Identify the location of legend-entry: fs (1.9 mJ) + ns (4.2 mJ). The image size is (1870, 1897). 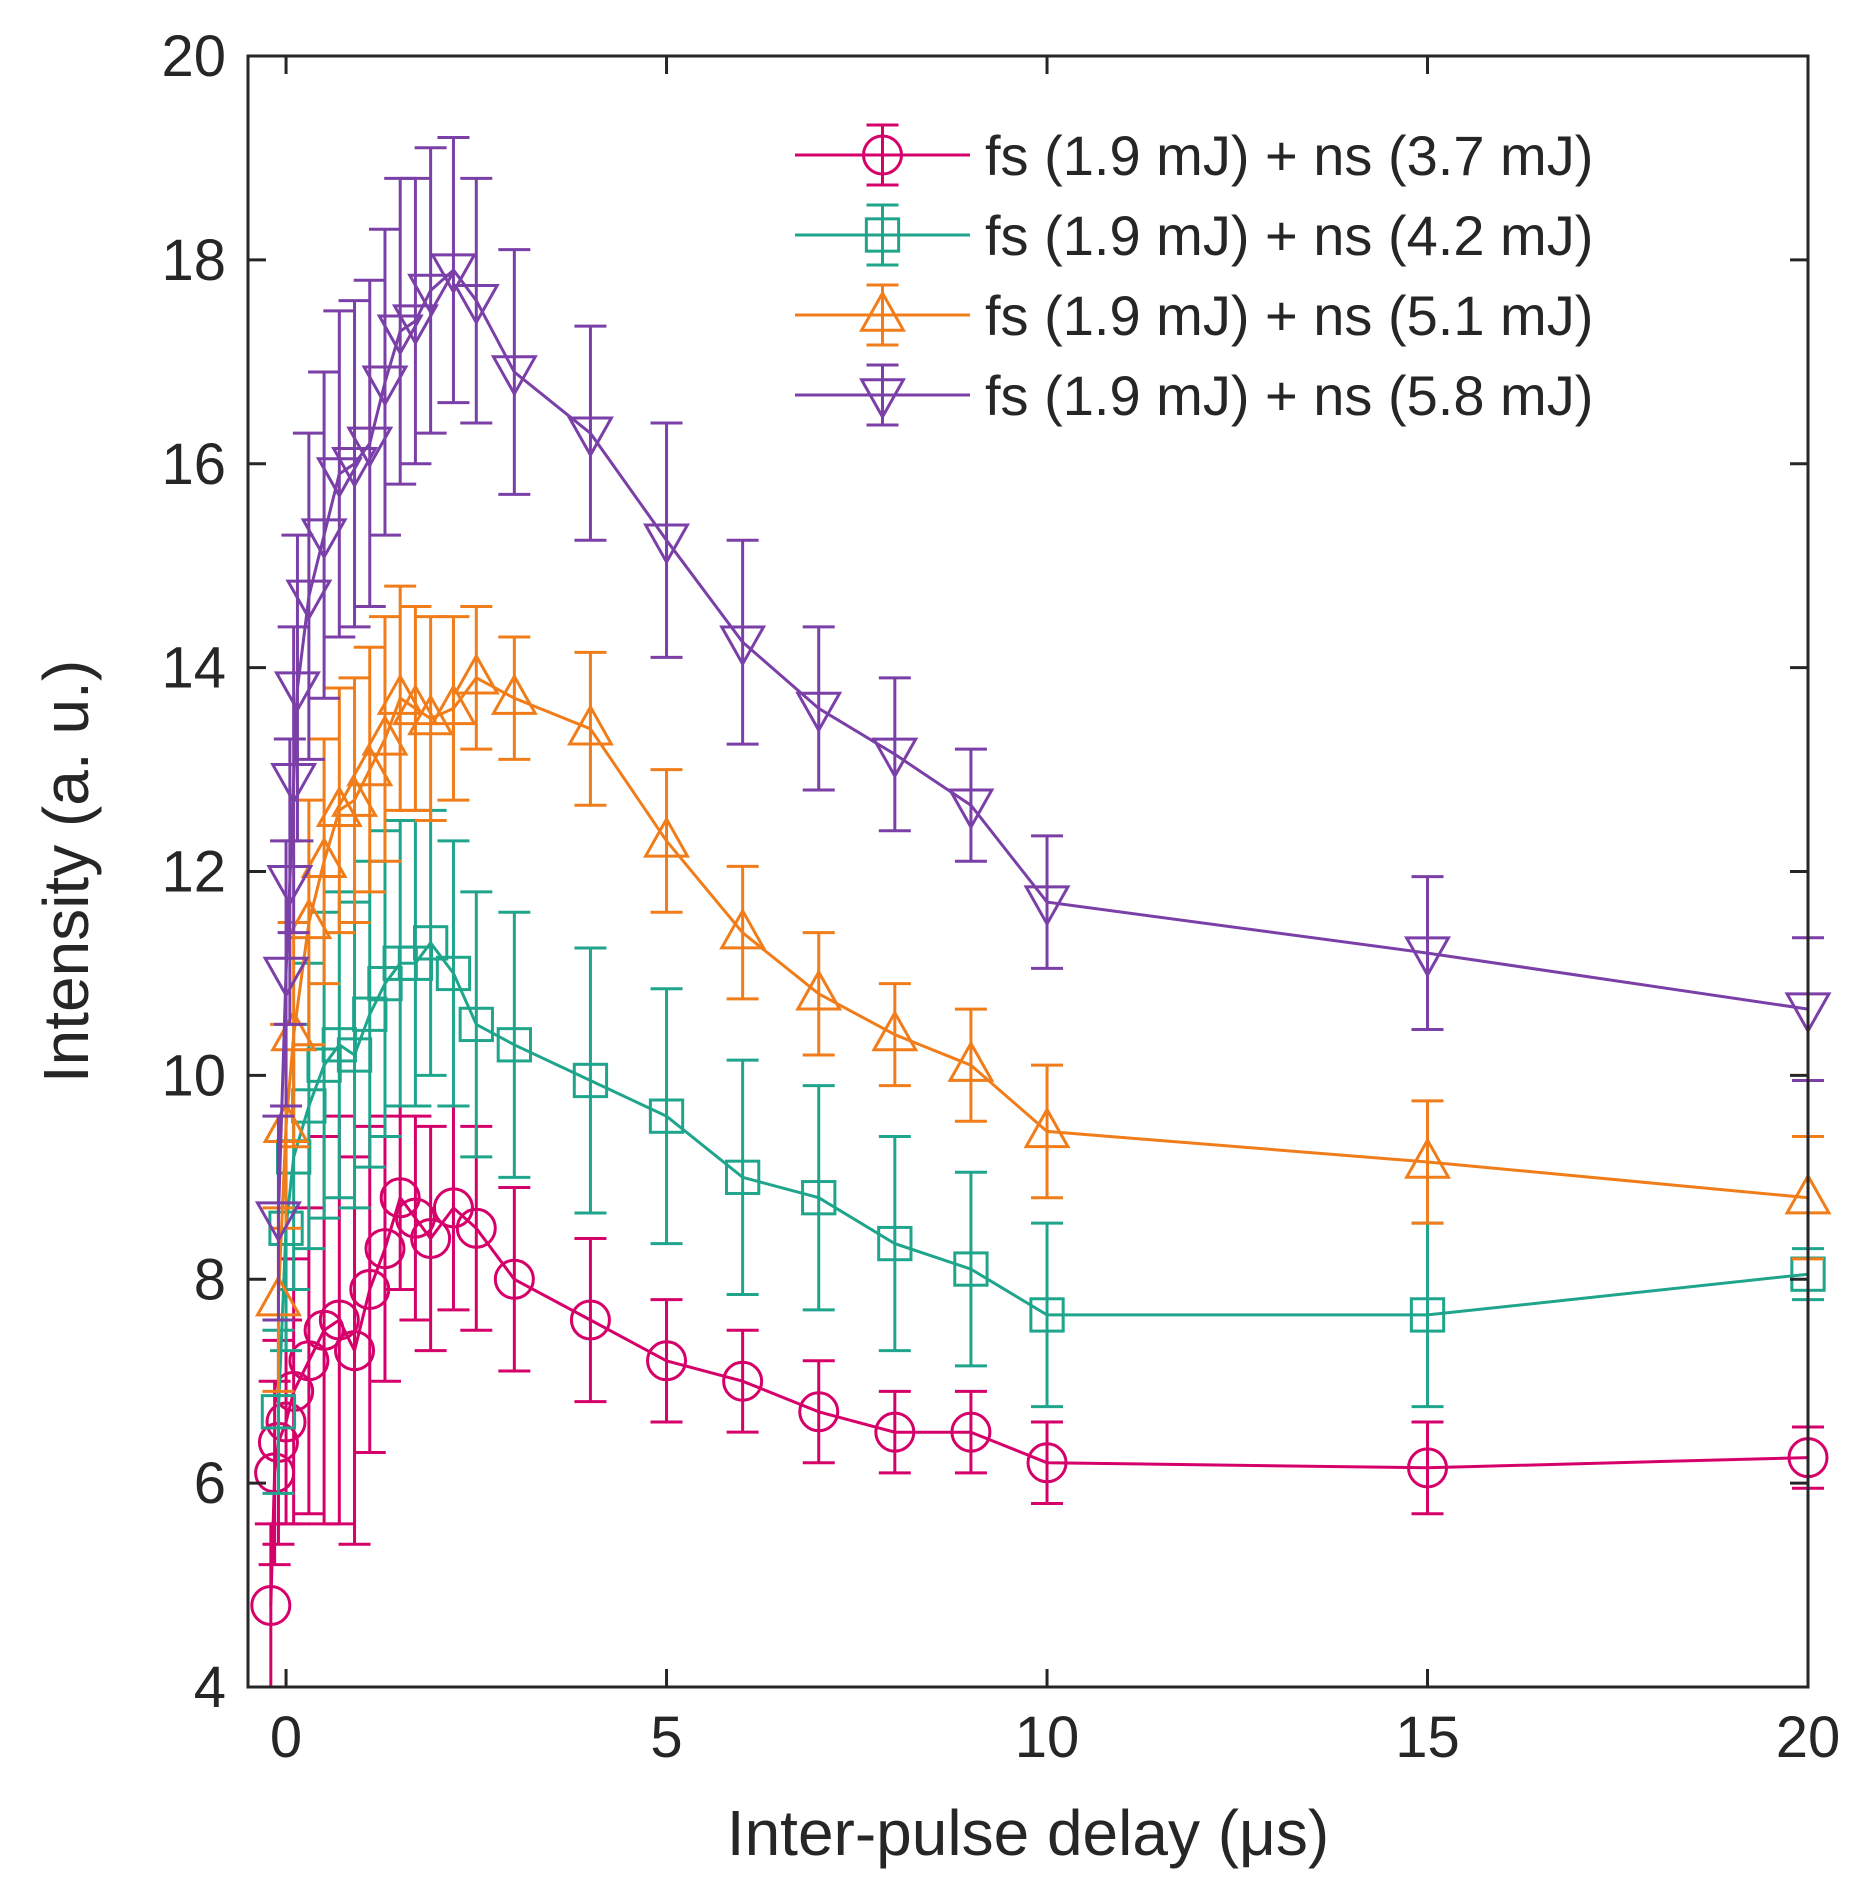
(1194, 235).